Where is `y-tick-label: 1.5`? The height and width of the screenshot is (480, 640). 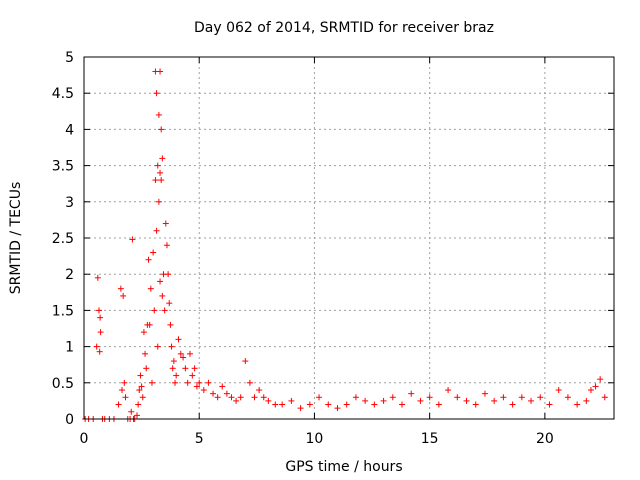
y-tick-label: 1.5 is located at coordinates (63, 311).